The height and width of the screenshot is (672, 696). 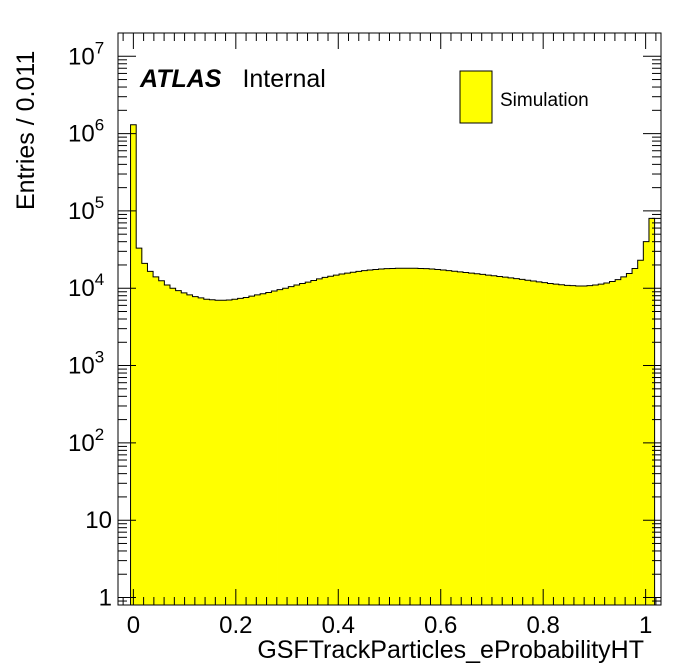 I want to click on x-tick-label: 0.6, so click(x=440, y=625).